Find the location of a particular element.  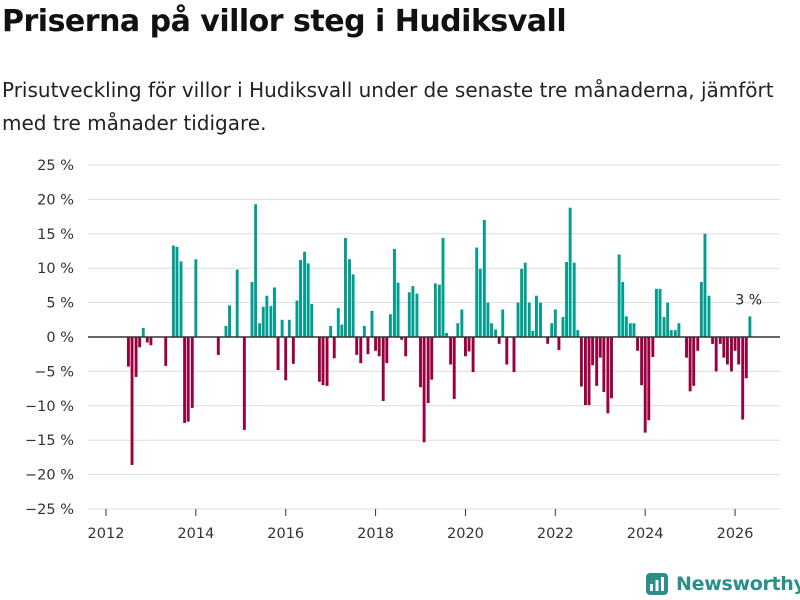

y-tick-label: 20 % is located at coordinates (55, 200).